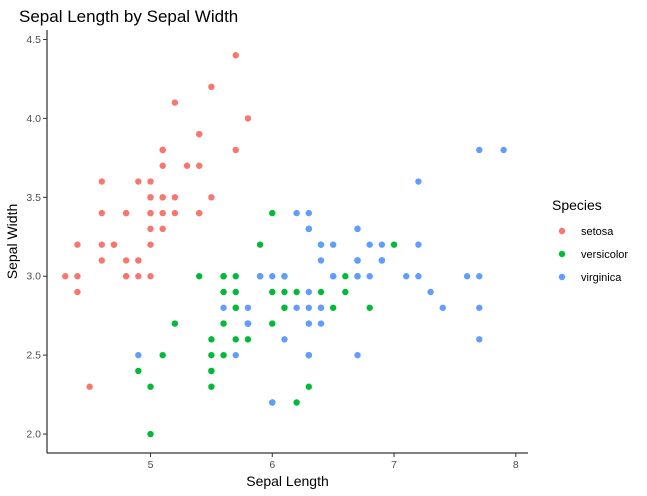  I want to click on x-axis-ticks: 5 6 7 8, so click(333, 462).